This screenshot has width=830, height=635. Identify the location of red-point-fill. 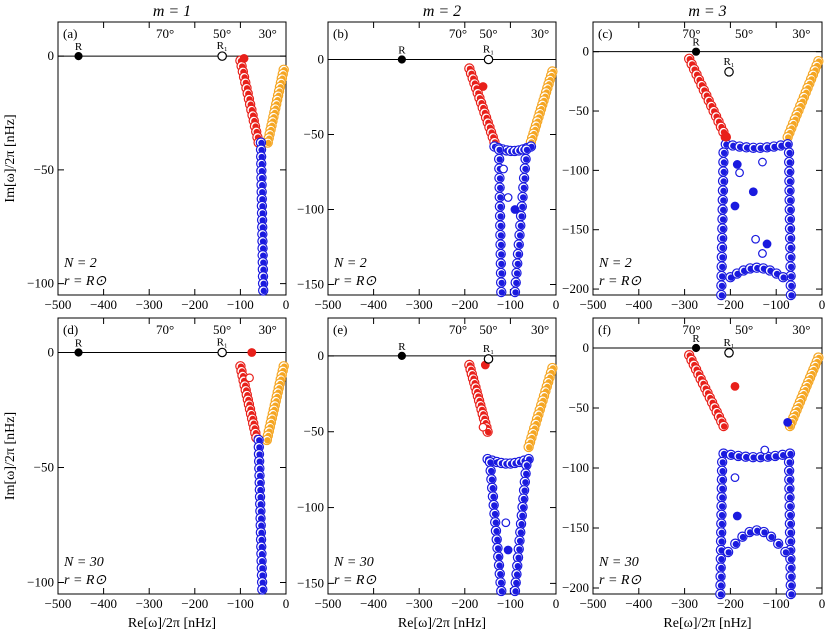
(488, 432).